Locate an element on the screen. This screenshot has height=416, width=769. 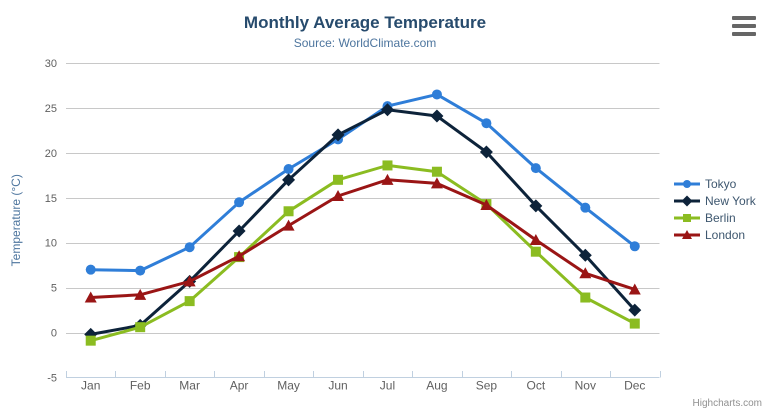
legend-item-berlin: Berlin is located at coordinates (715, 217).